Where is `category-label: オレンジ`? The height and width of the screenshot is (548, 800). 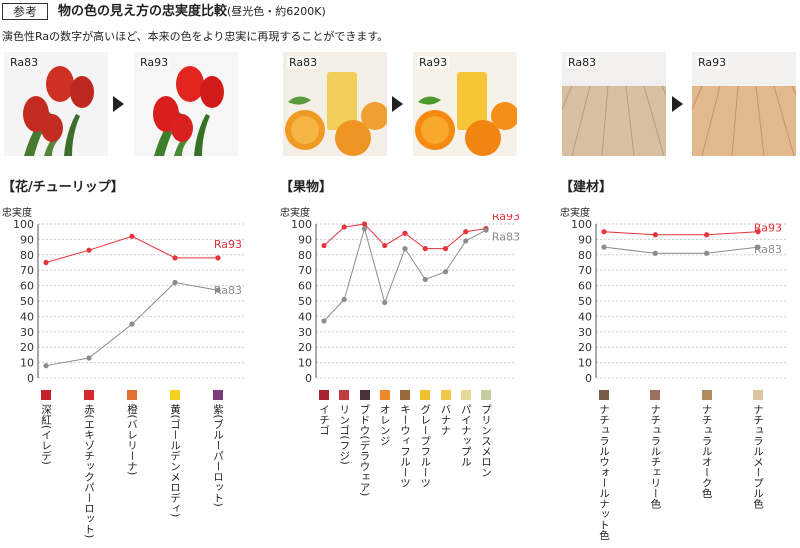 category-label: オレンジ is located at coordinates (384, 425).